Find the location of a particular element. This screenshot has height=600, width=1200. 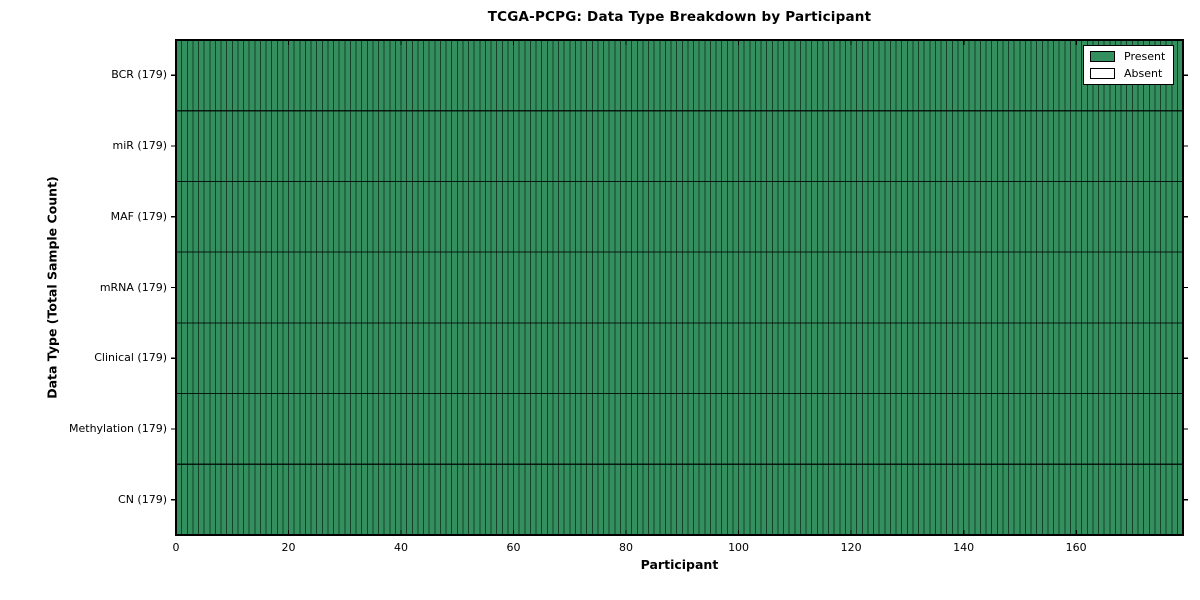

x-tick-label: 140 is located at coordinates (964, 547).